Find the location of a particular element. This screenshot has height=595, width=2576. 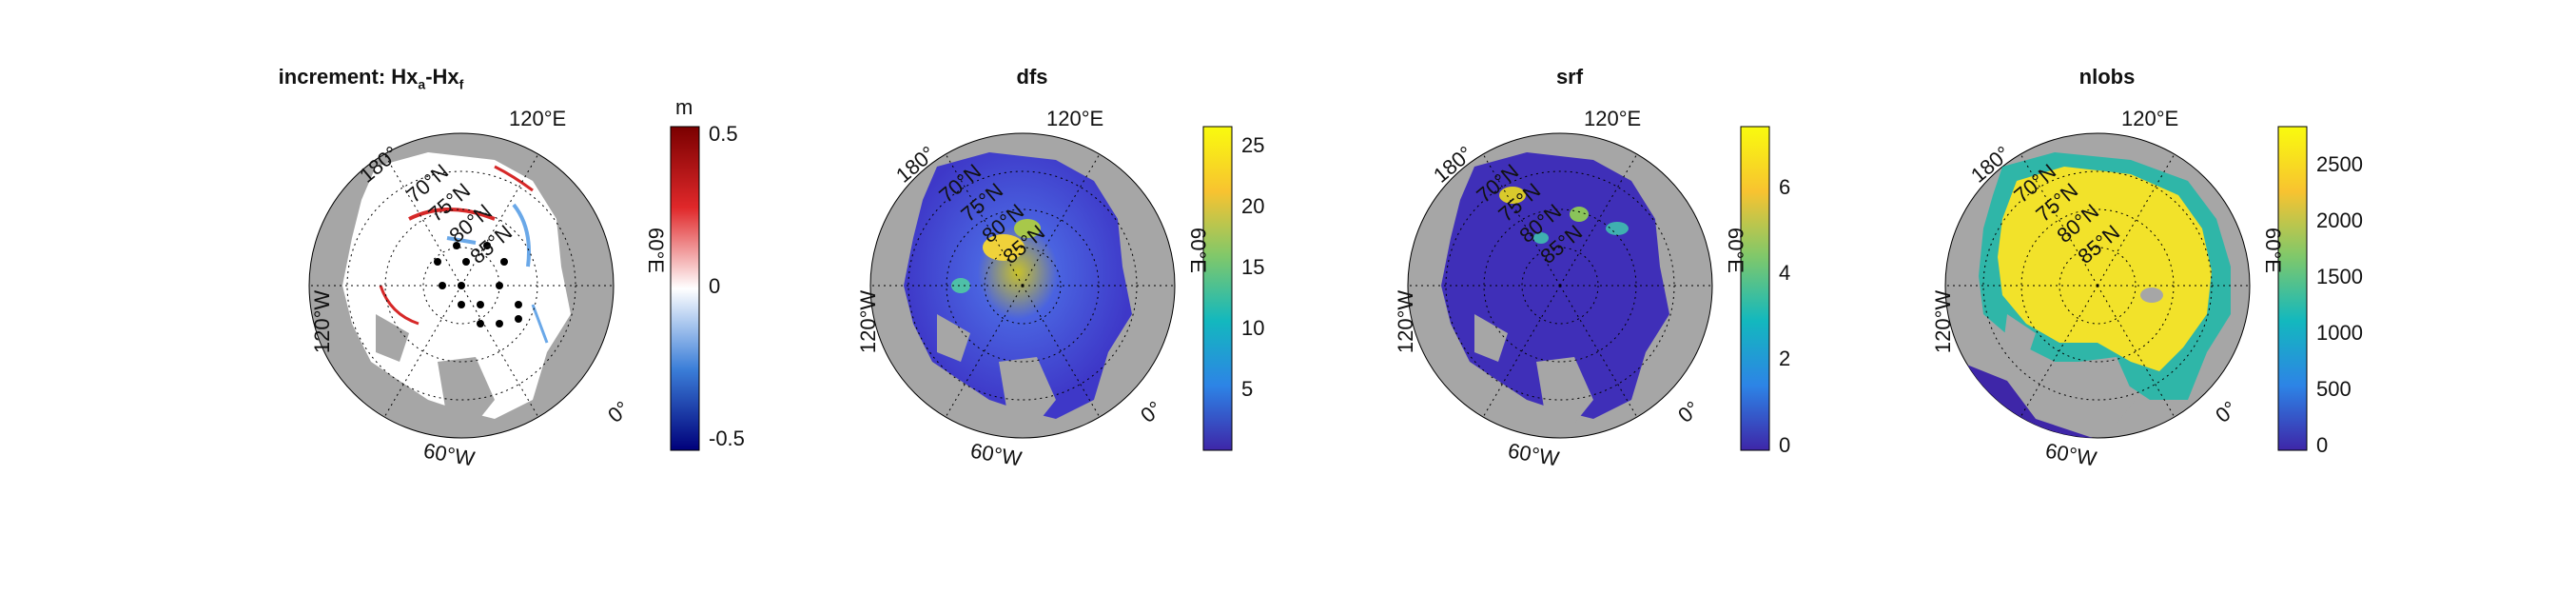

colorbar-tick: 1000 is located at coordinates (2340, 333).